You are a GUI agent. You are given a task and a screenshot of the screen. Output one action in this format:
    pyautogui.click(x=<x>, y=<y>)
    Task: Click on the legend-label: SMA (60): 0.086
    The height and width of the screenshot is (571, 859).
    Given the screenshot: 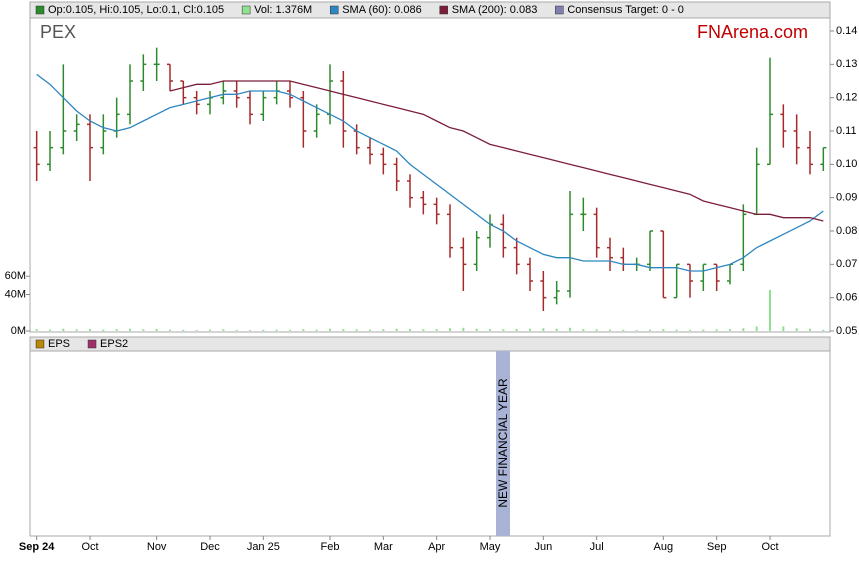 What is the action you would take?
    pyautogui.click(x=382, y=10)
    